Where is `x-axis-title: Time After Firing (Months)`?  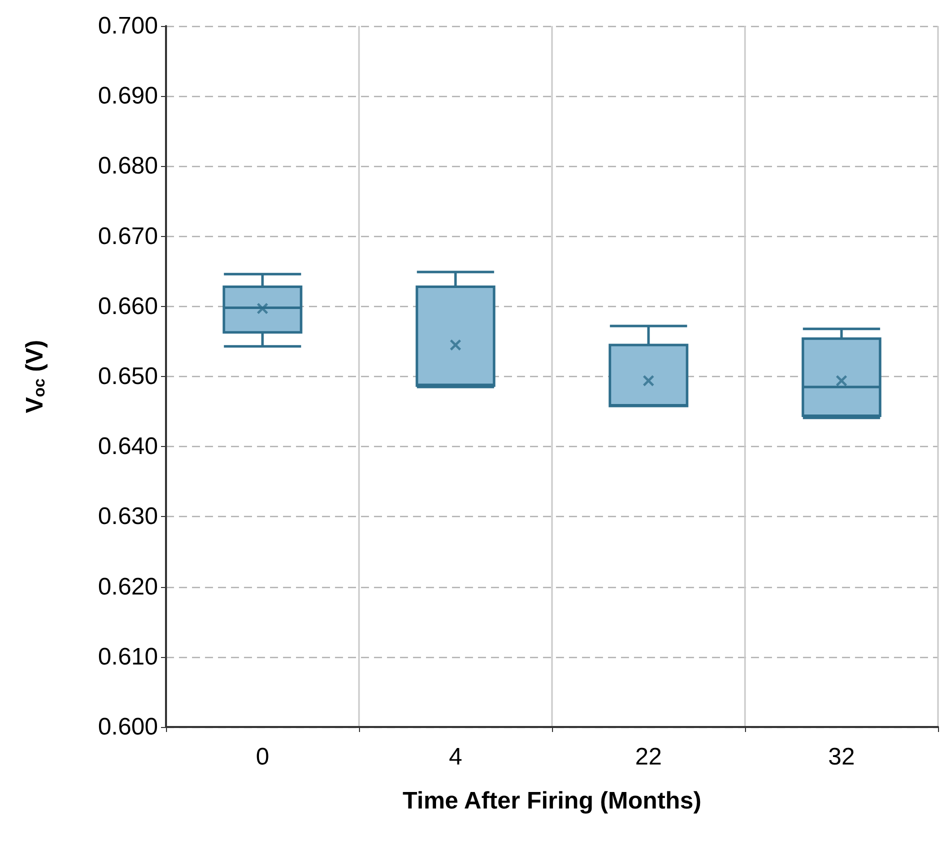
x-axis-title: Time After Firing (Months) is located at coordinates (552, 801).